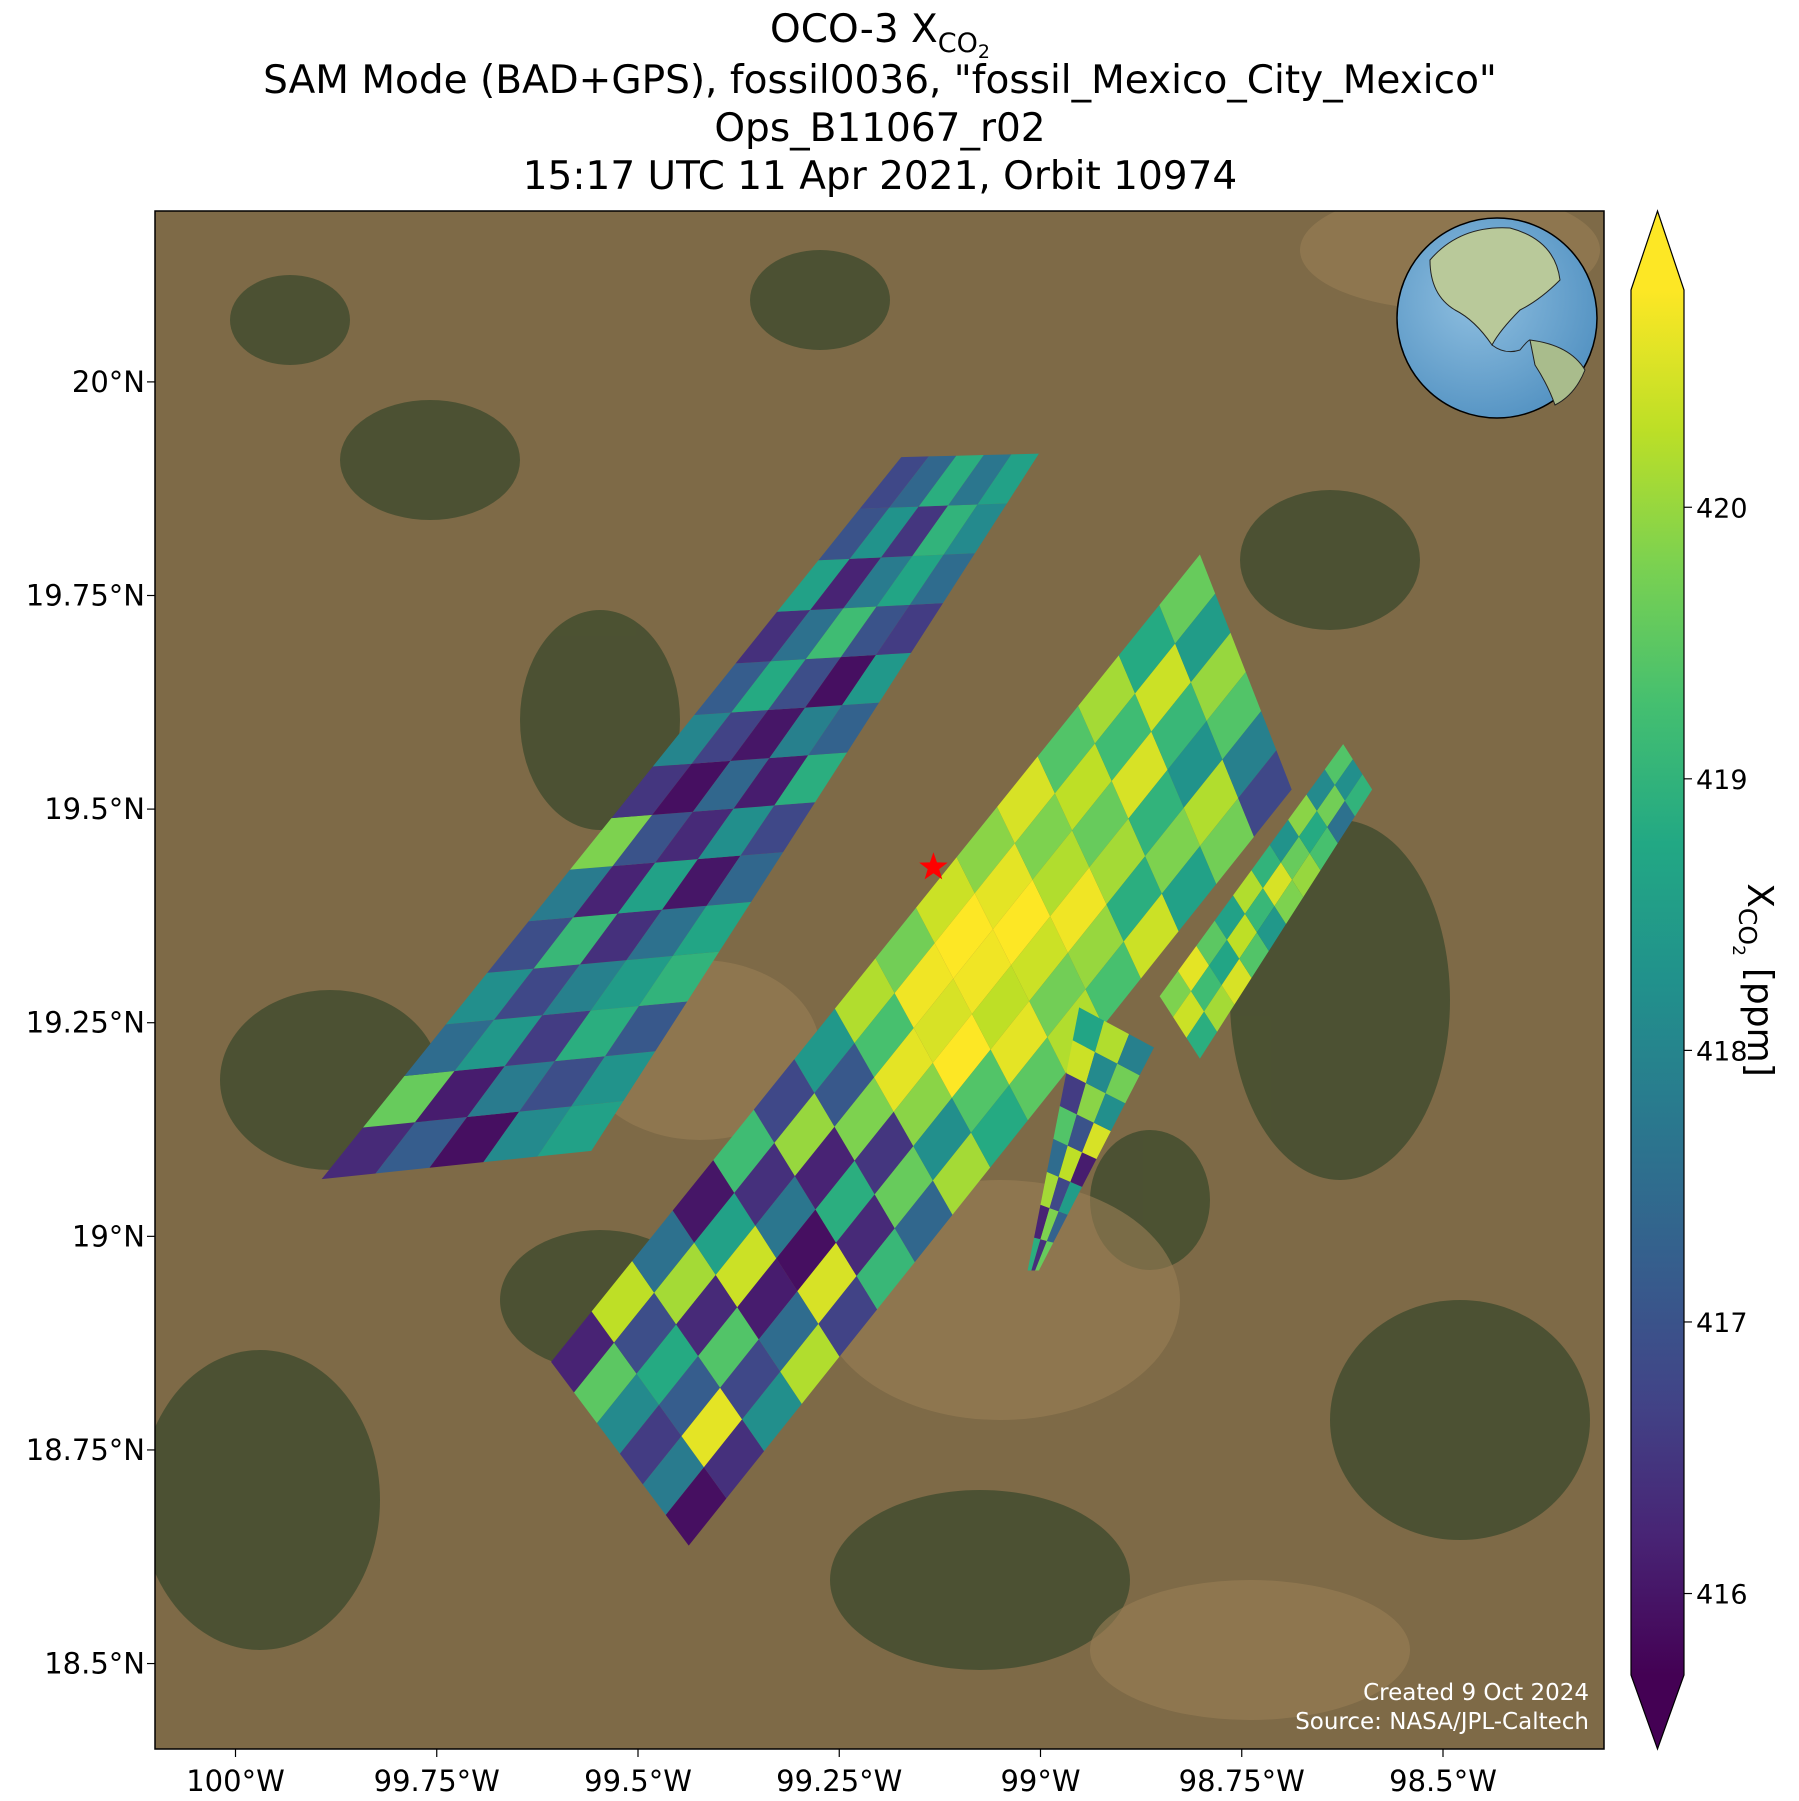 The width and height of the screenshot is (1799, 1801). I want to click on colorbar-label: XCO2 [ppm], so click(1754, 980).